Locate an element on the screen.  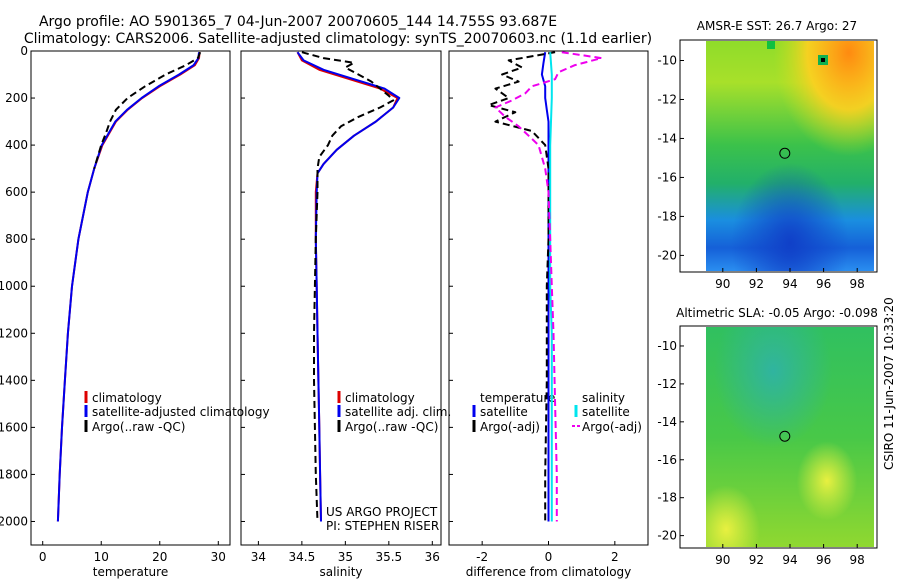
legend-satellite-label: satellite adj. clim. is located at coordinates (398, 412).